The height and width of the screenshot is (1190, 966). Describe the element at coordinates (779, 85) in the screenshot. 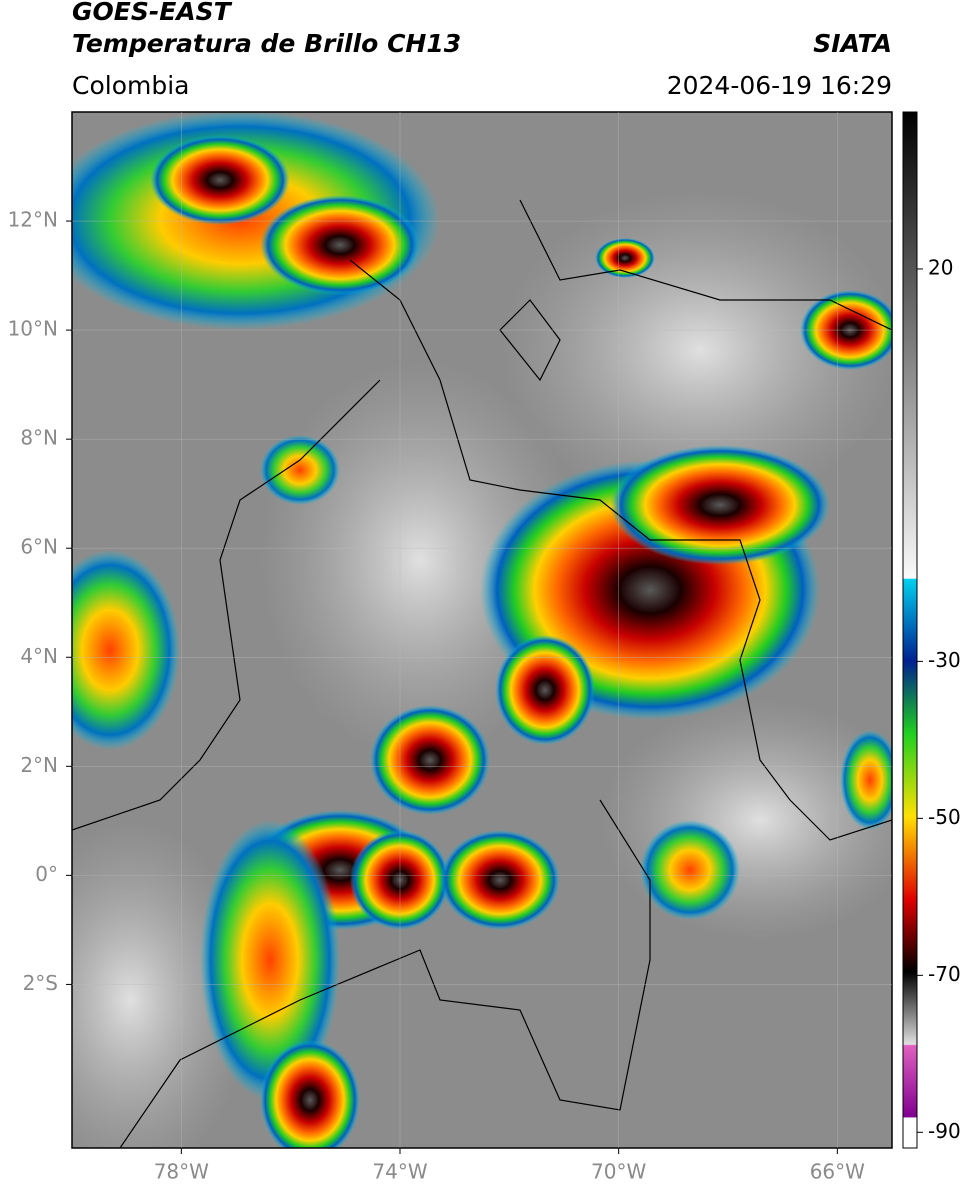

I see `datetime: 2024-06-19 16:29` at that location.